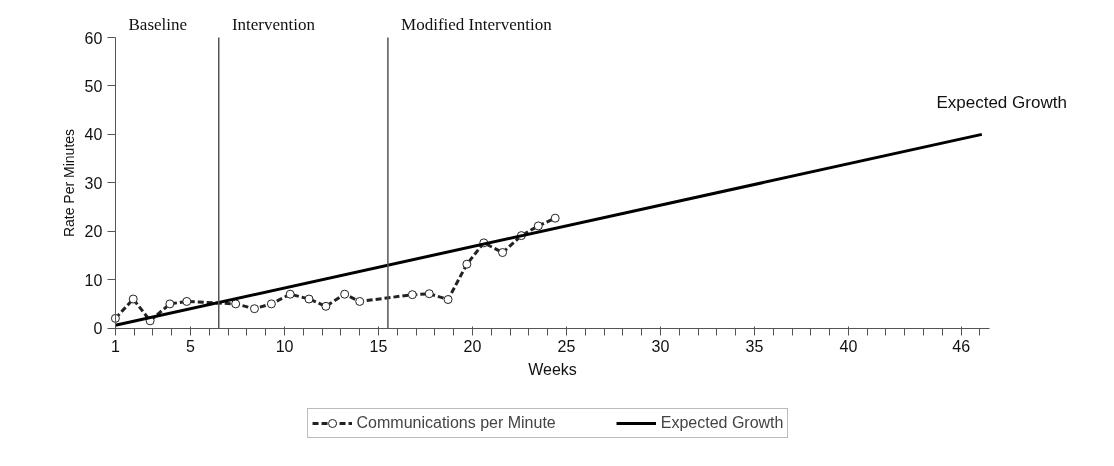 This screenshot has width=1114, height=466. What do you see at coordinates (566, 347) in the screenshot?
I see `x-tick-label: 25` at bounding box center [566, 347].